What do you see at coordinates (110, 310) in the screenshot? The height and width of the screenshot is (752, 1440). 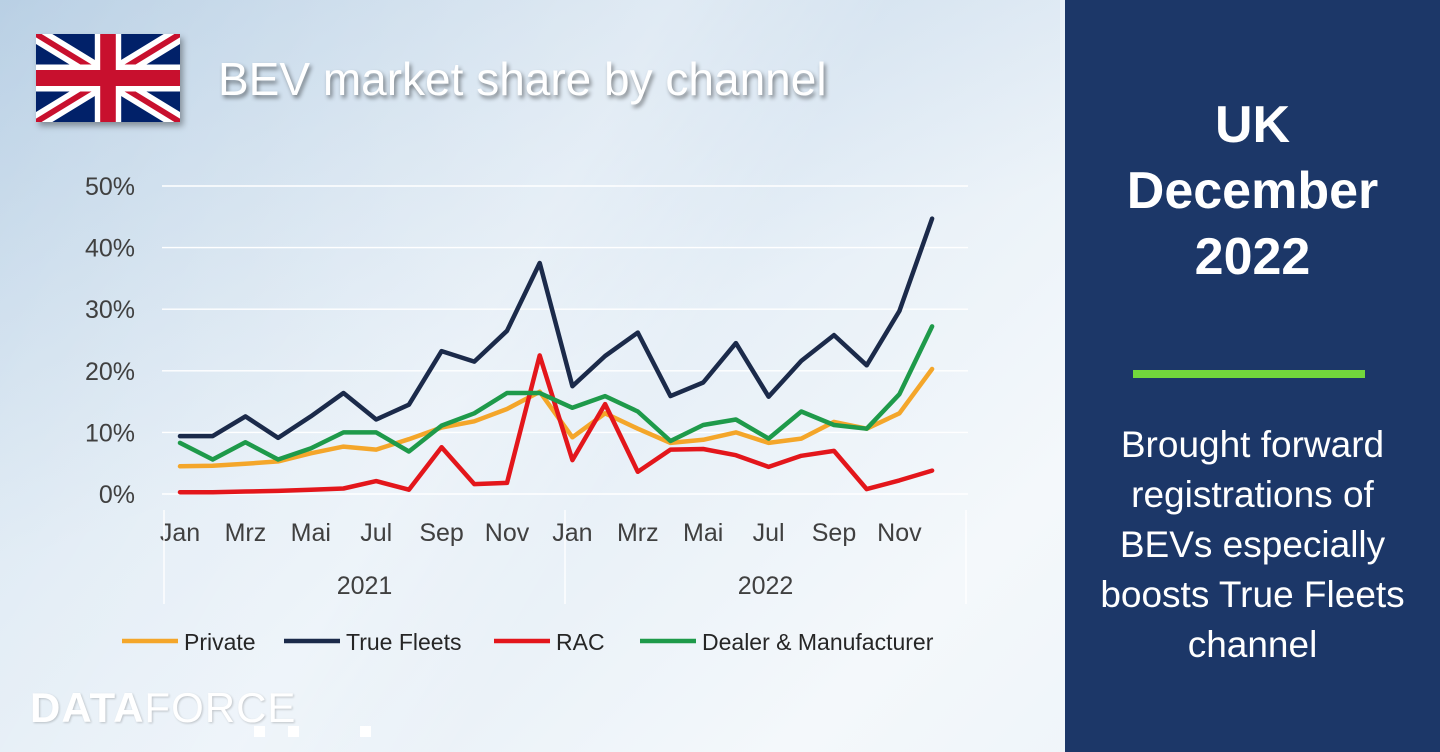 I see `y-tick-label: 30%` at bounding box center [110, 310].